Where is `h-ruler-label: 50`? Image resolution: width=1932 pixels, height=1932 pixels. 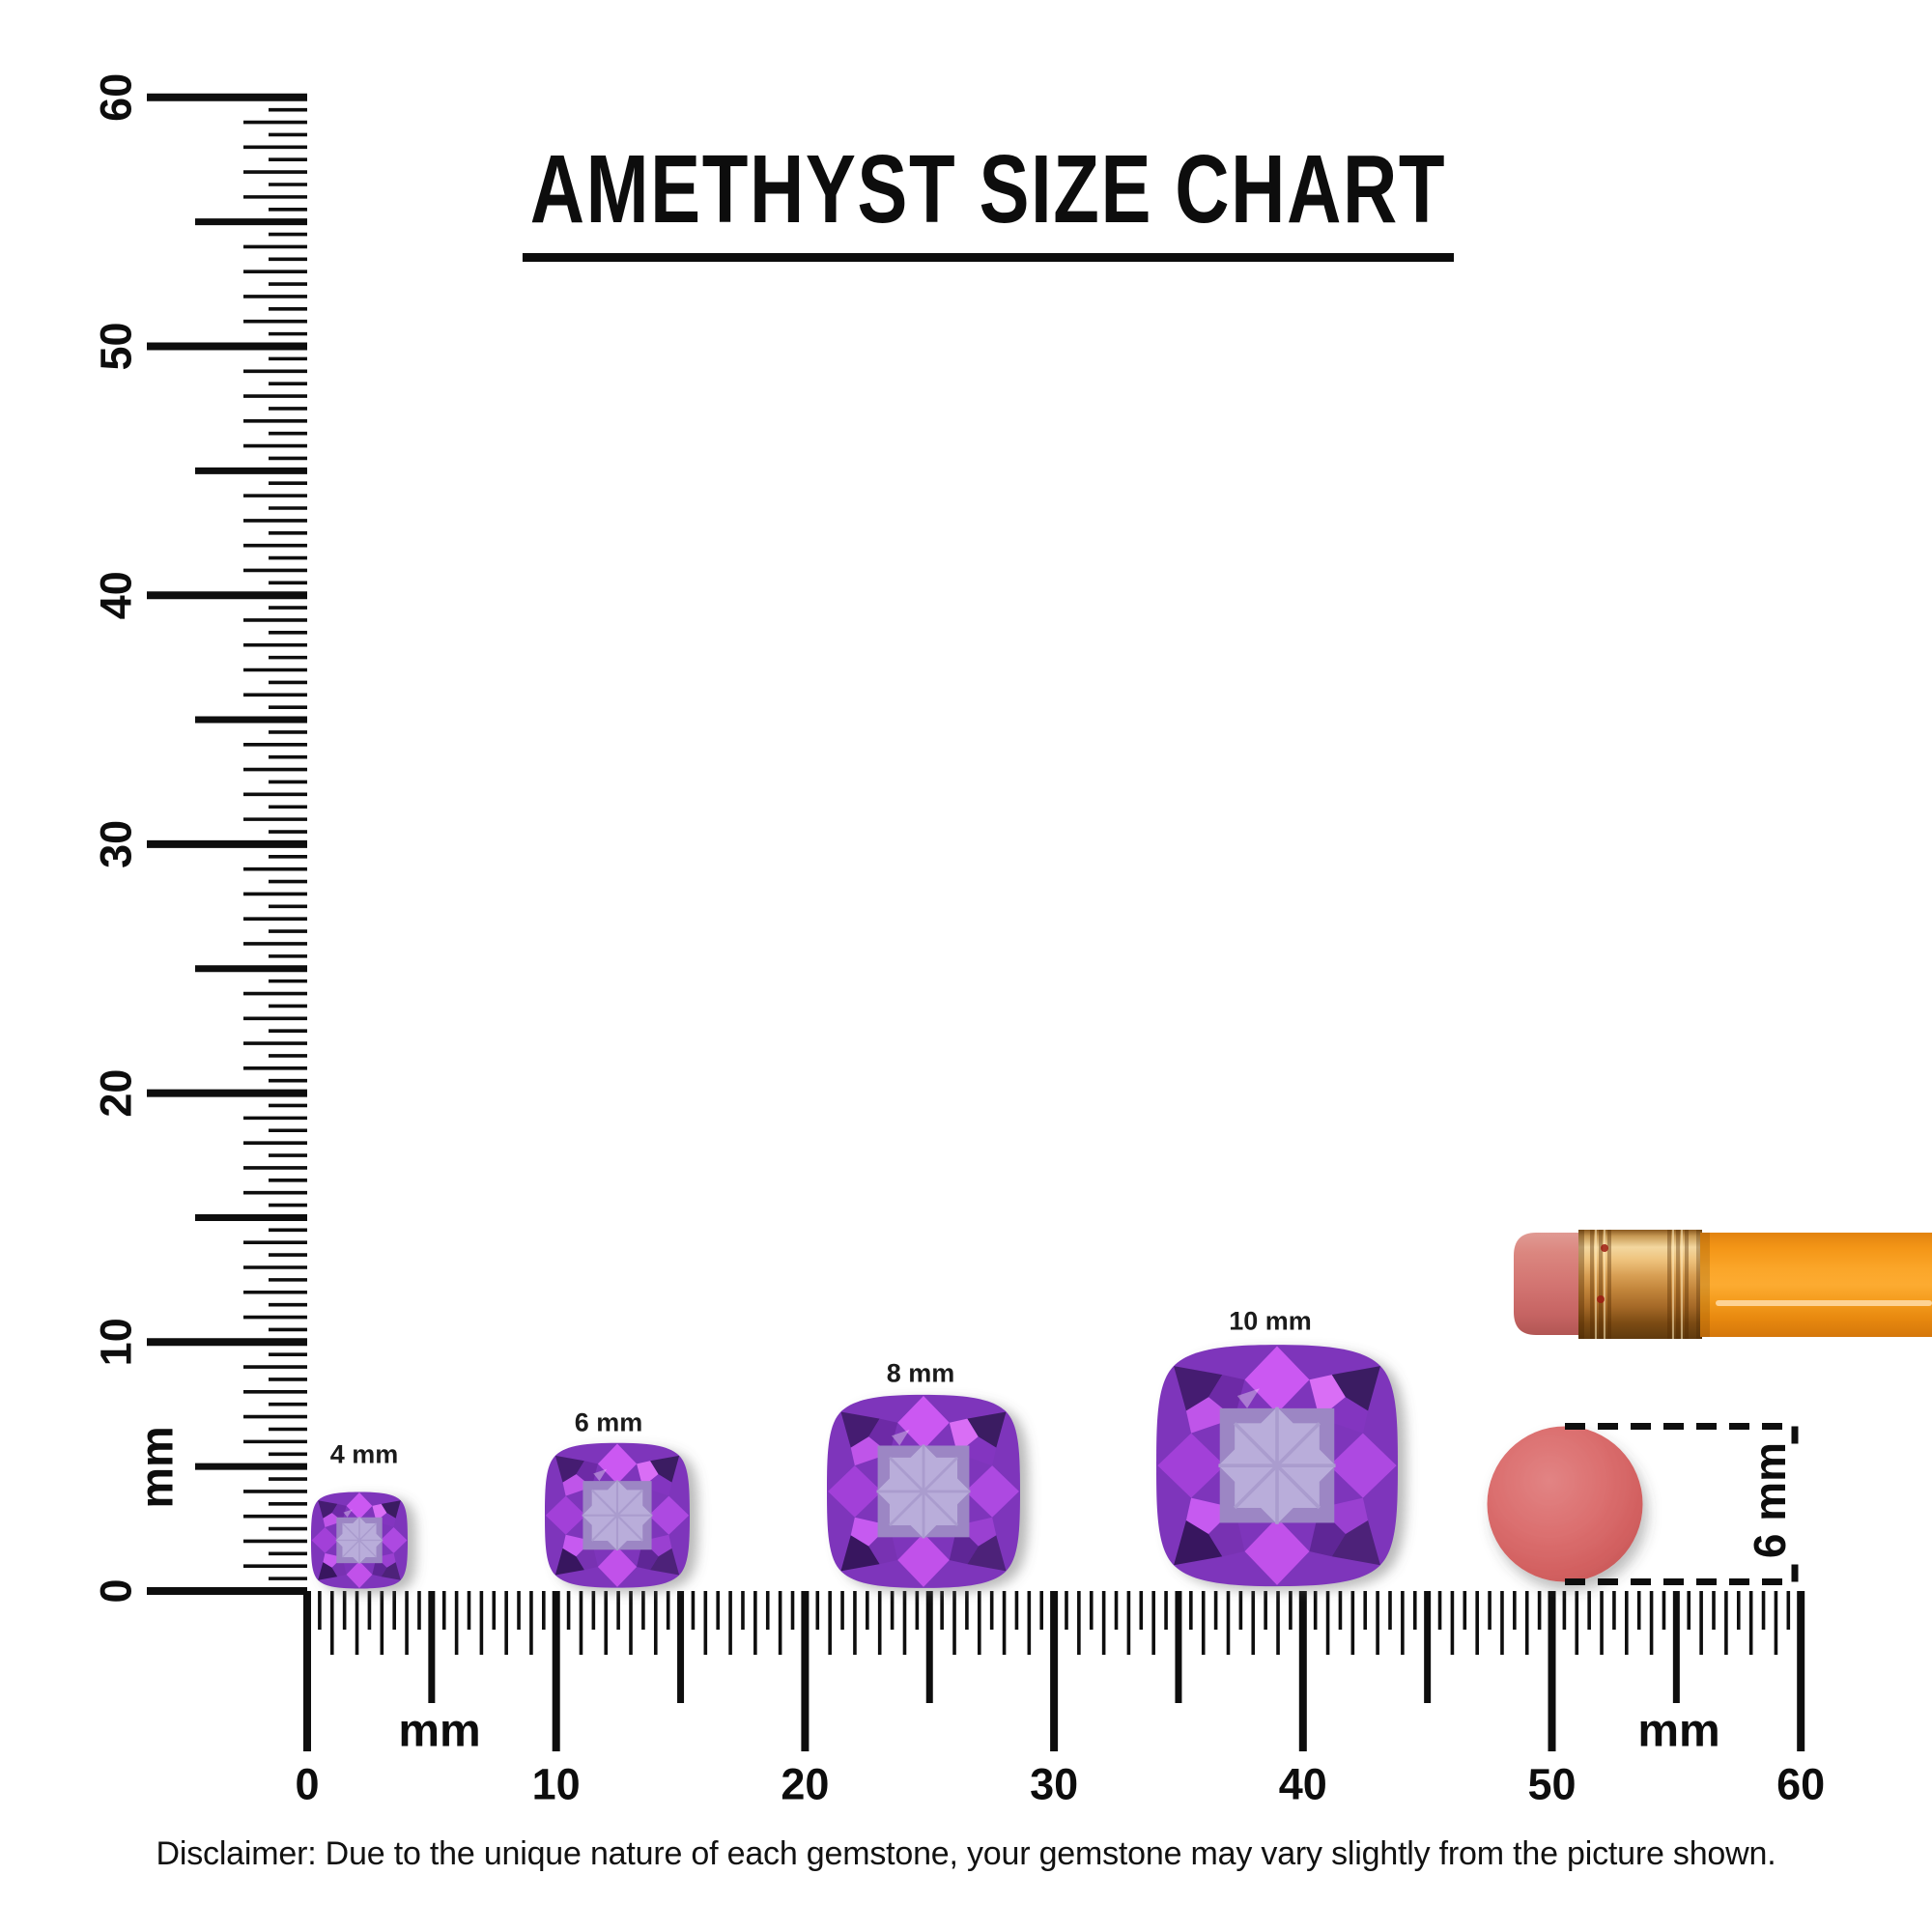
h-ruler-label: 50 is located at coordinates (1551, 1784).